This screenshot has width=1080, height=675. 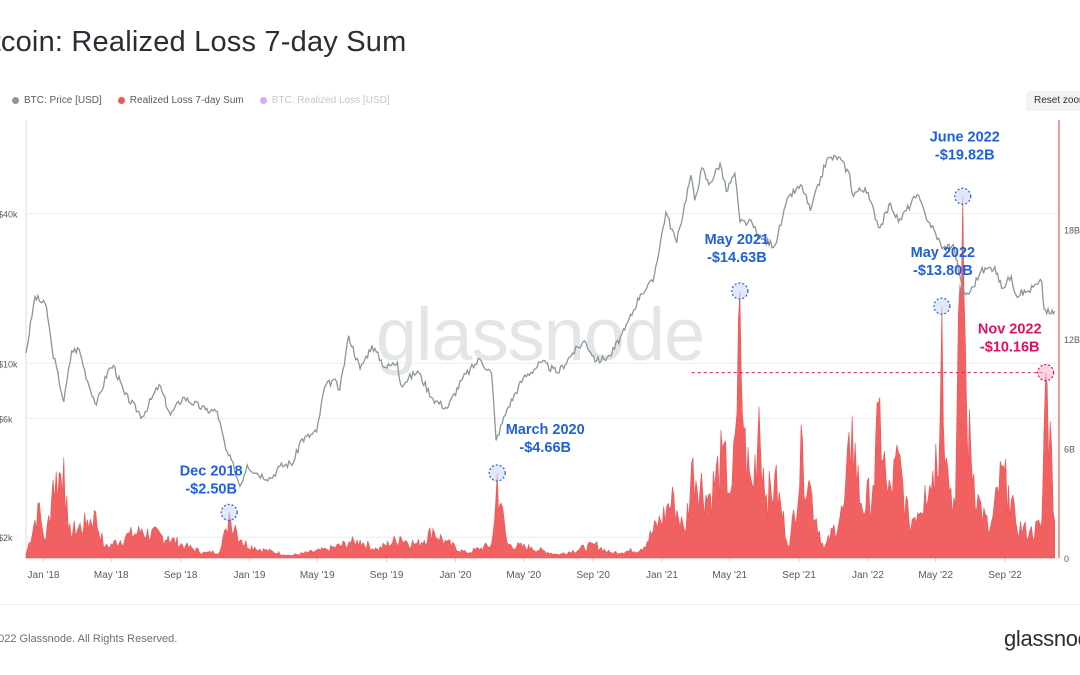 I want to click on legend-item-realized-loss-7d: Realized Loss 7-day Sum, so click(x=180, y=100).